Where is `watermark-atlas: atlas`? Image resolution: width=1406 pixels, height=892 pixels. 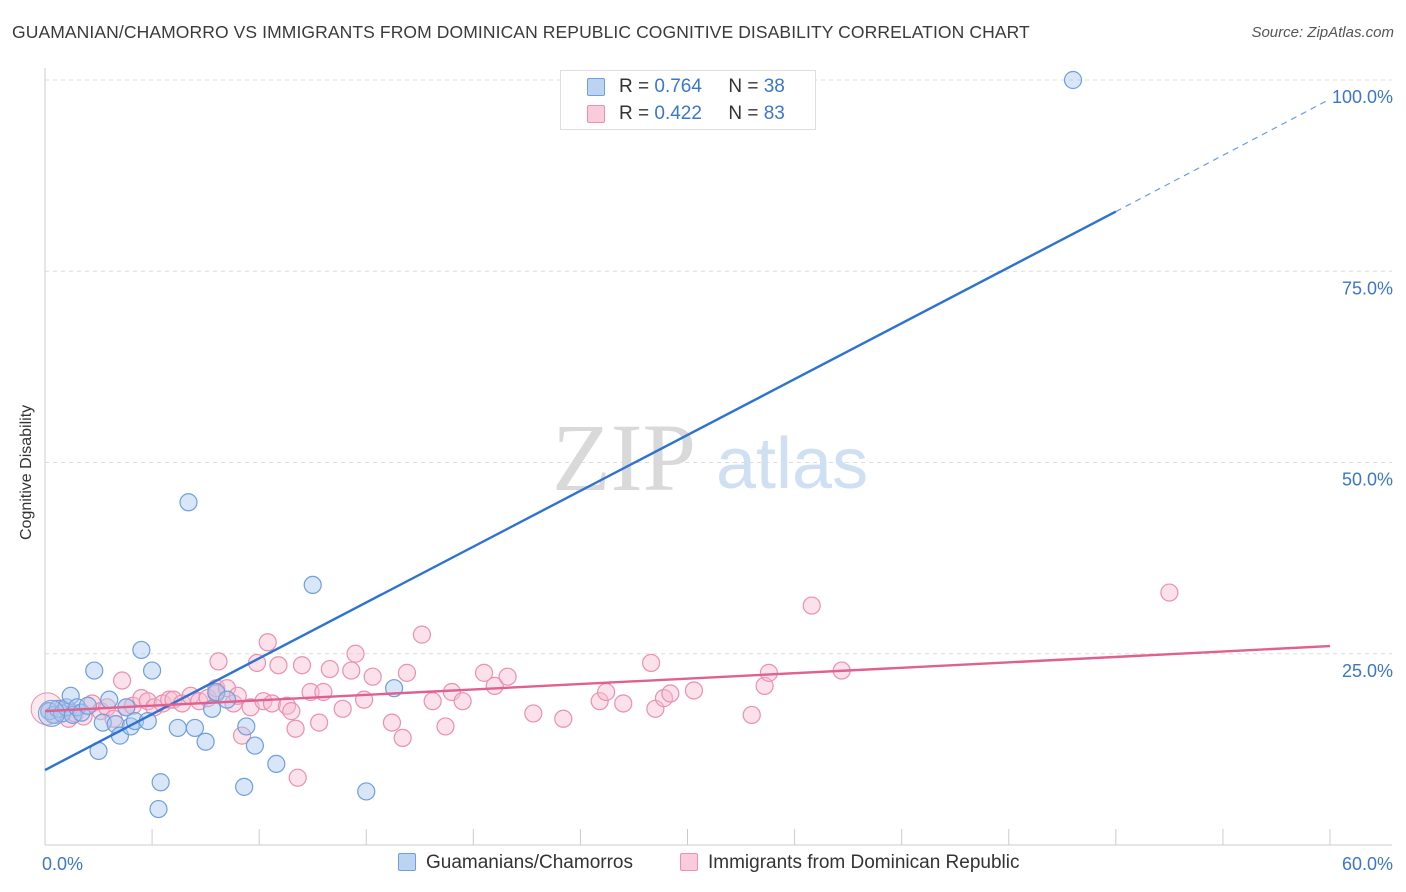
watermark-atlas: atlas is located at coordinates (792, 464).